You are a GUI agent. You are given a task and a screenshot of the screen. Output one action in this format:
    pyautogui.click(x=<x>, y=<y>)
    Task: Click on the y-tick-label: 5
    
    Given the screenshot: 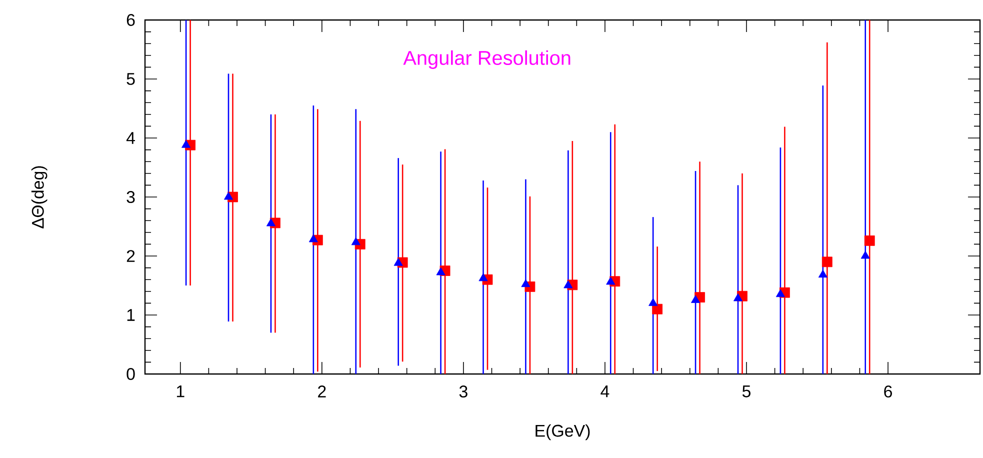 What is the action you would take?
    pyautogui.click(x=130, y=79)
    